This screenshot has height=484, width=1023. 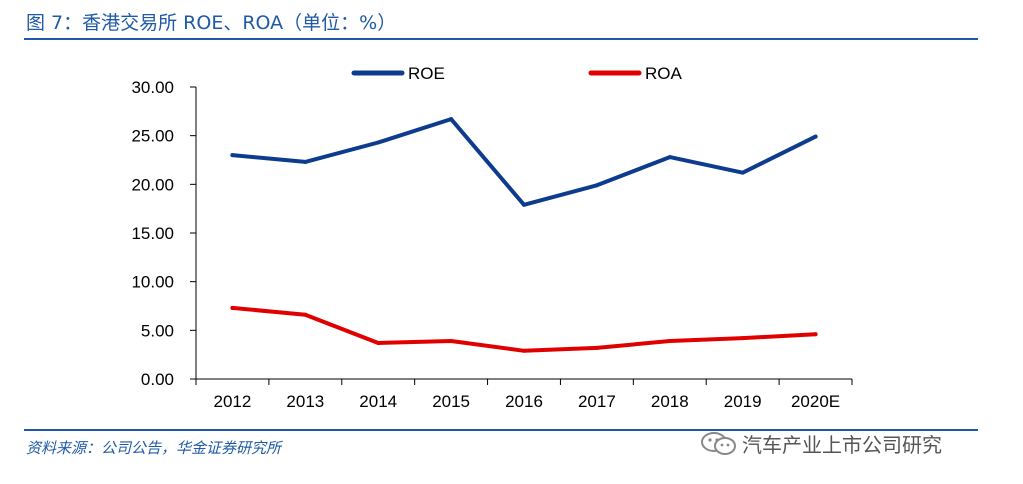 I want to click on wechat-icon, so click(x=718, y=443).